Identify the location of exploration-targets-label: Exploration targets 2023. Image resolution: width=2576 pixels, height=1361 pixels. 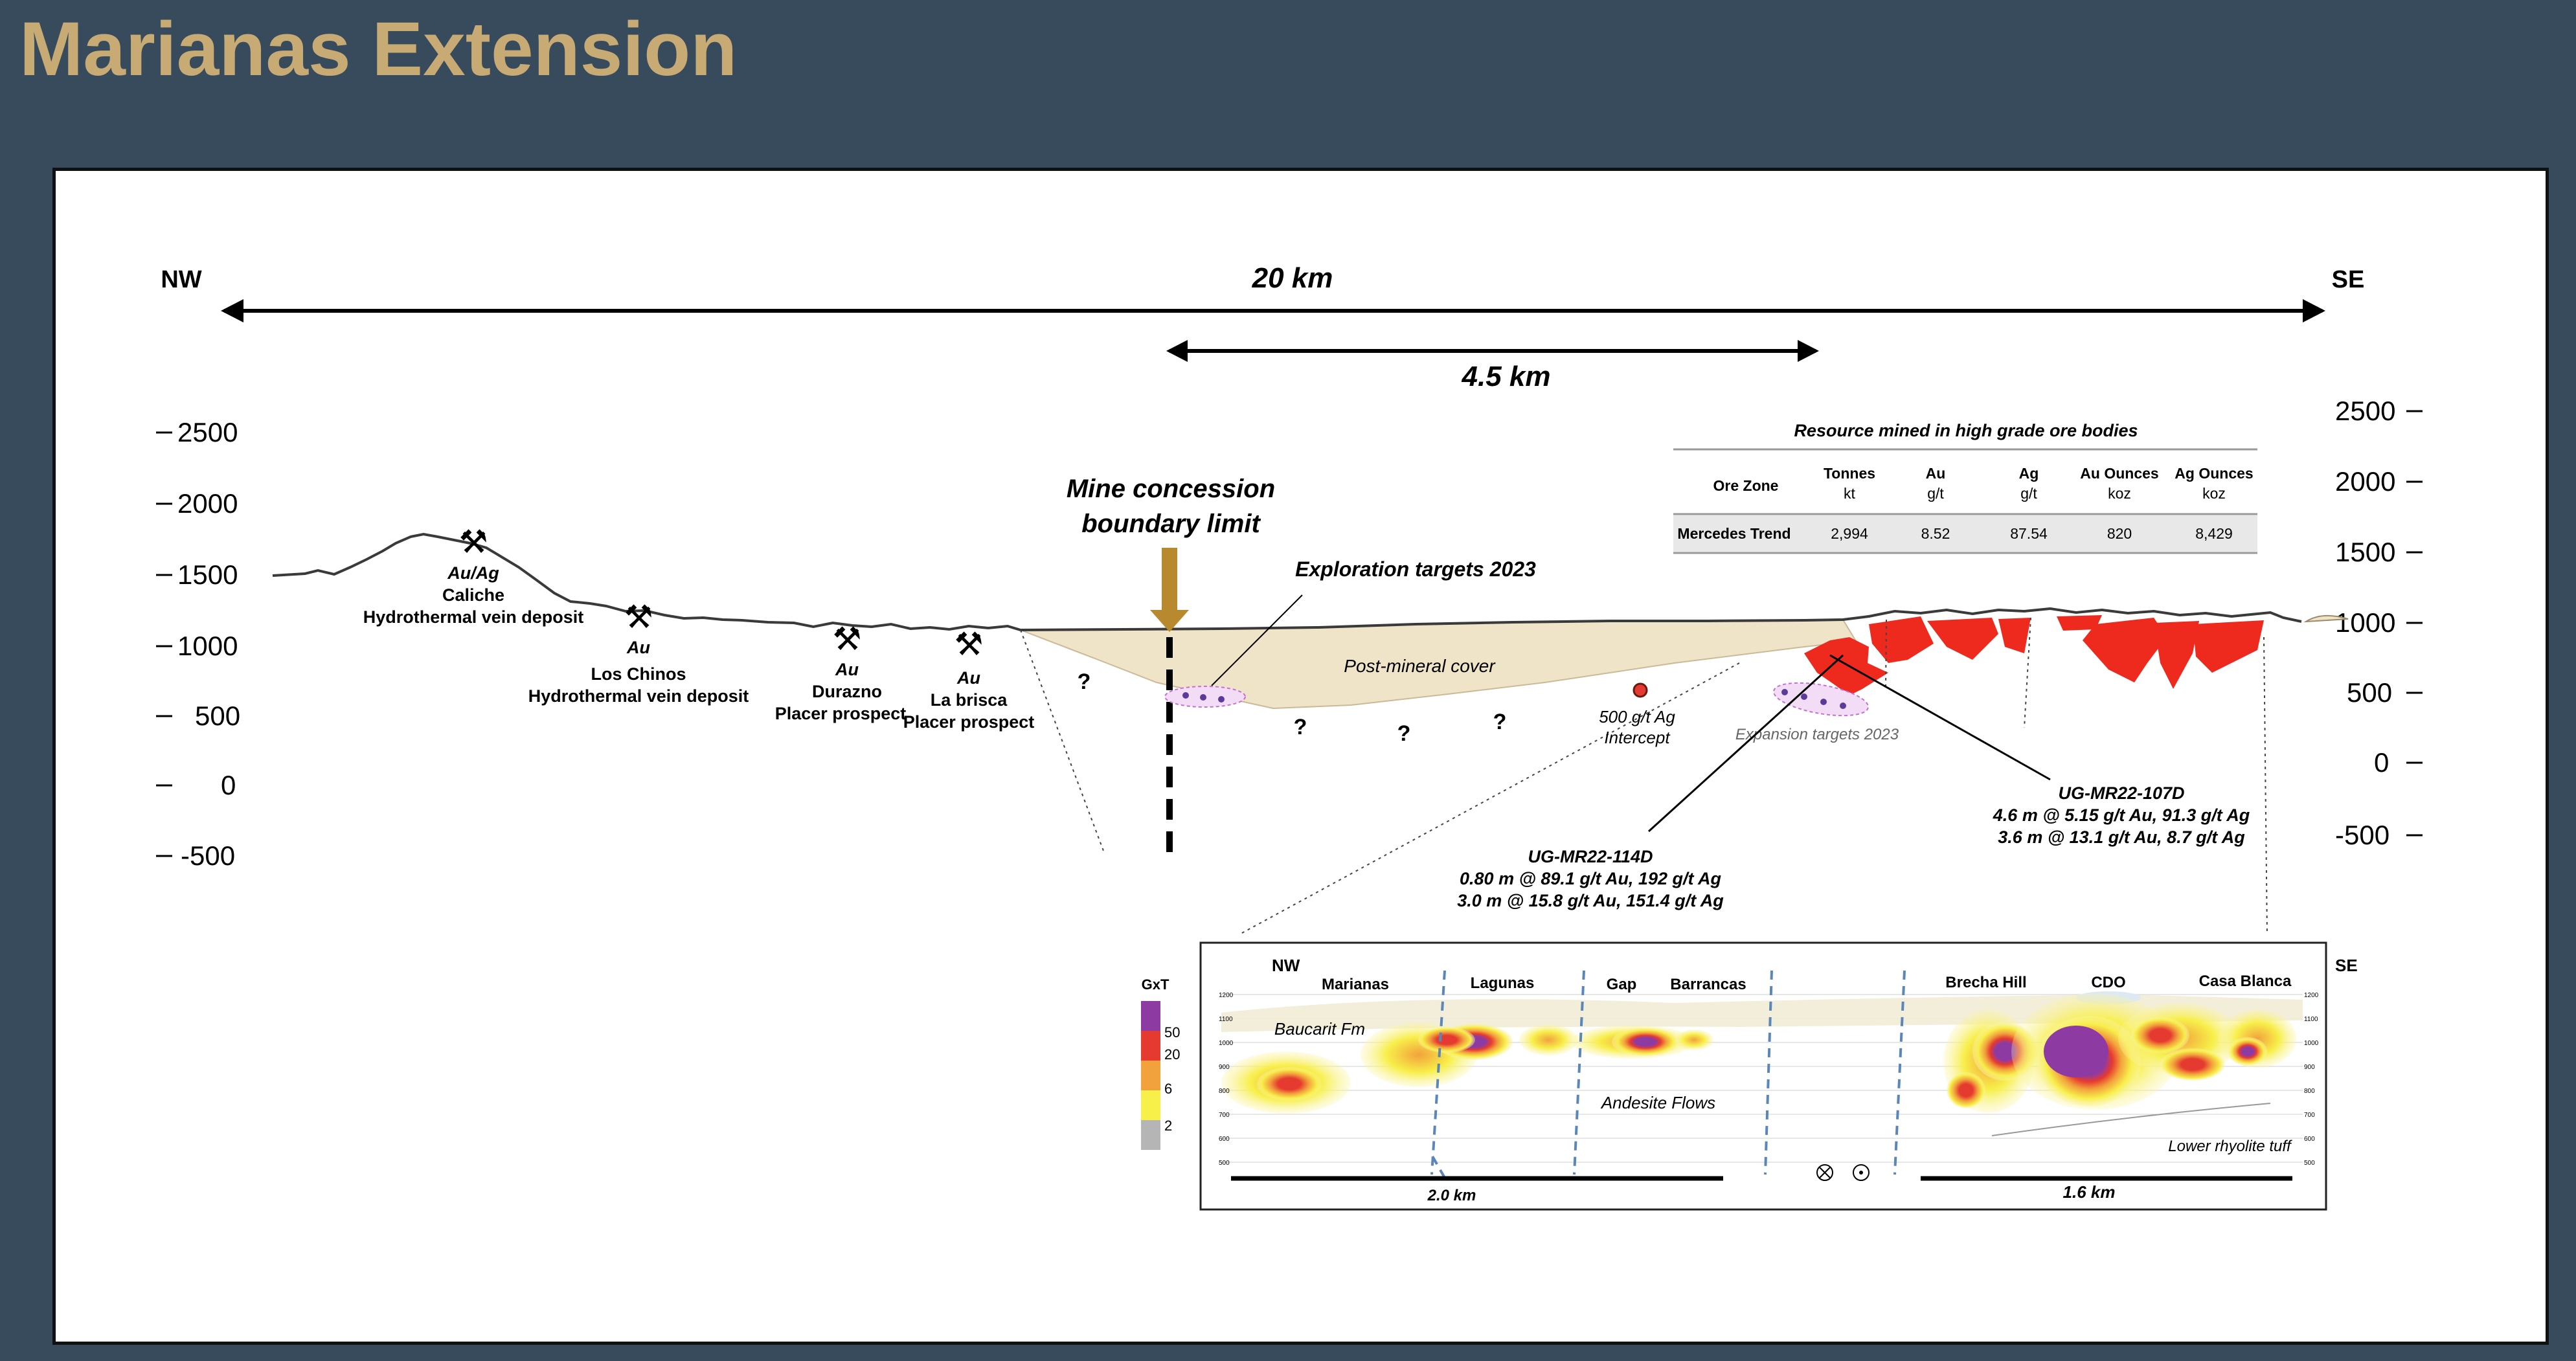
(1415, 569).